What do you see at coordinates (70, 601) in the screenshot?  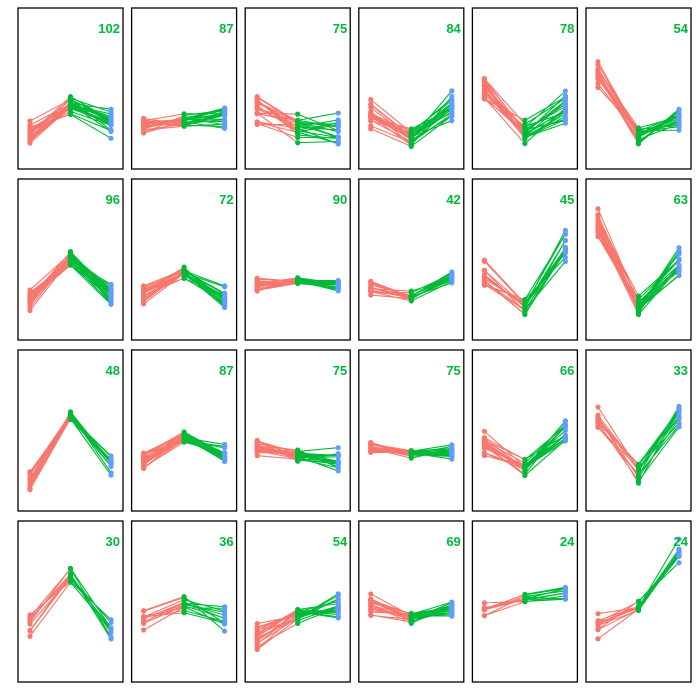 I see `panel: 30` at bounding box center [70, 601].